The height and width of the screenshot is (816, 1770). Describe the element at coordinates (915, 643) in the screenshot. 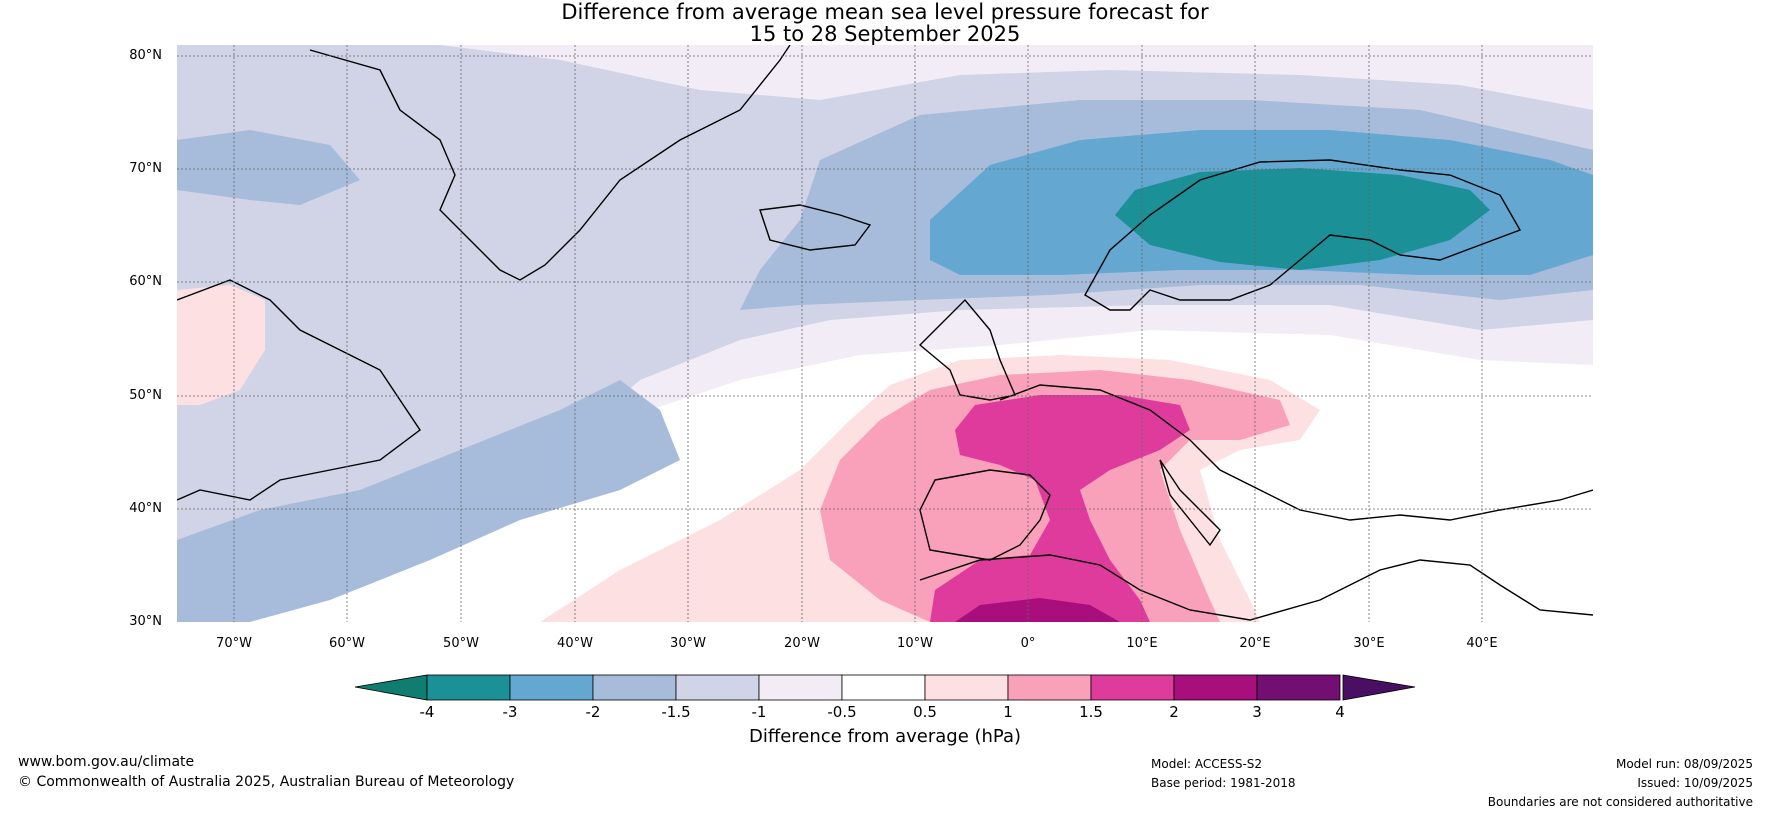

I see `lon-label-10w: 10°W` at that location.